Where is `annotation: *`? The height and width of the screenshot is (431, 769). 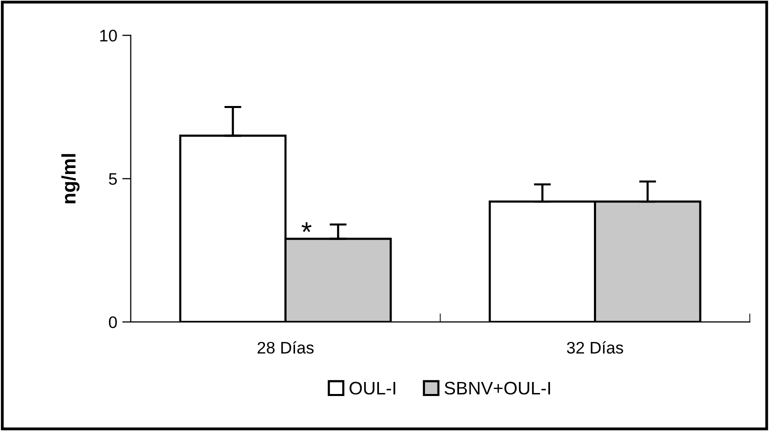
annotation: * is located at coordinates (307, 227).